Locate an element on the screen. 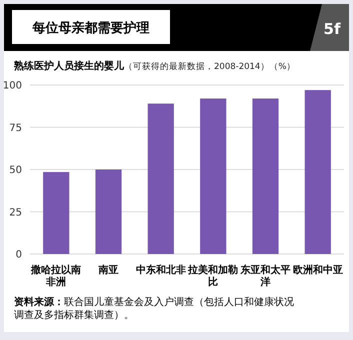  chart-title: 每位母亲都需要护理 is located at coordinates (91, 28).